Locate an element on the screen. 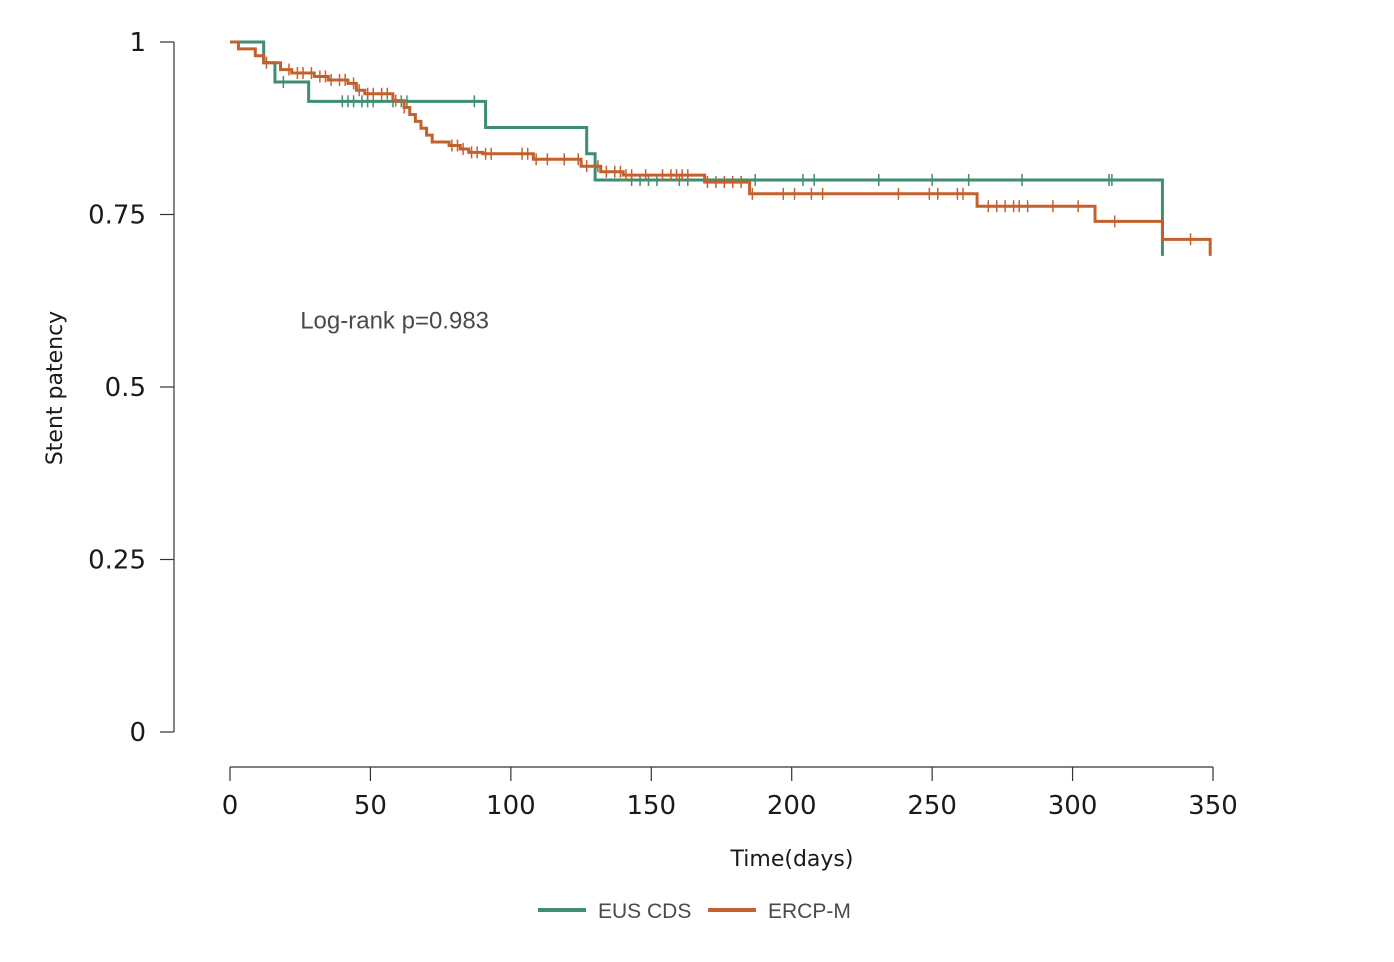 The image size is (1394, 962). y-axis-ticks: 0 0.25 0.5 0.75 1 is located at coordinates (131, 388).